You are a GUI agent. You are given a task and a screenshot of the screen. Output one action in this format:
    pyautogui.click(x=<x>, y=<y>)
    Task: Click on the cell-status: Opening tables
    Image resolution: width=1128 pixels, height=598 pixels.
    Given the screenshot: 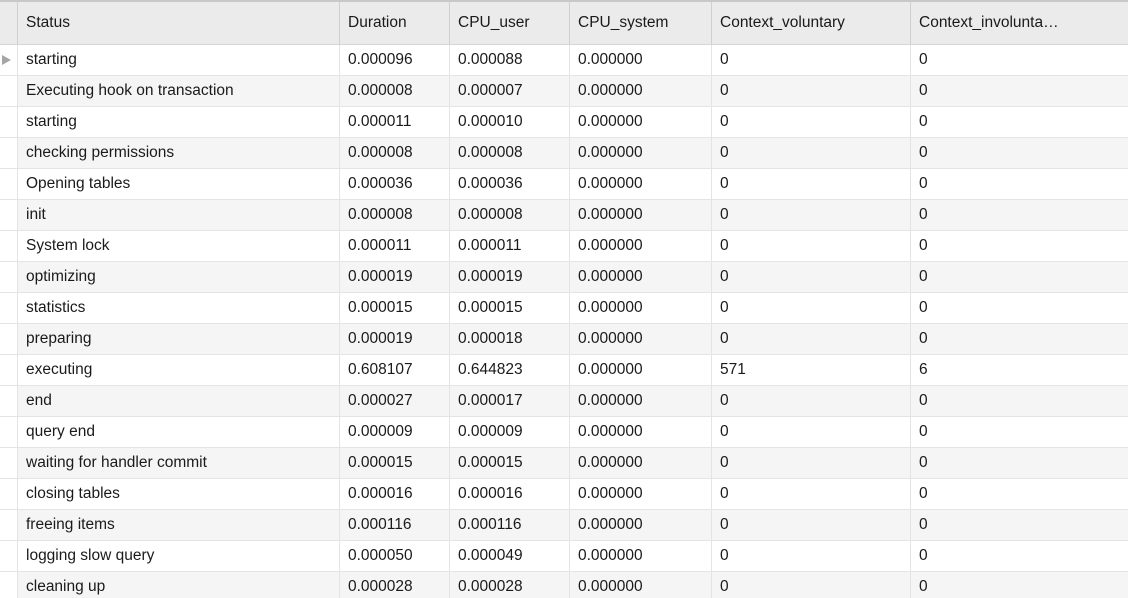 What is the action you would take?
    pyautogui.click(x=179, y=184)
    